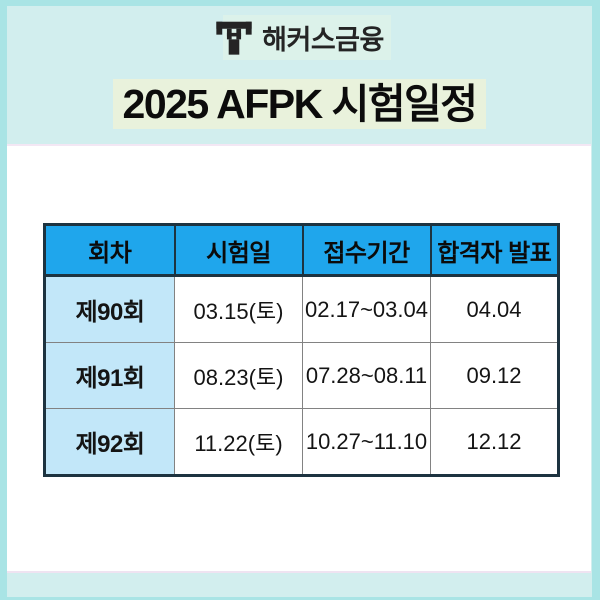 The image size is (600, 600). I want to click on exam-date-cell: 03.15(토), so click(238, 309).